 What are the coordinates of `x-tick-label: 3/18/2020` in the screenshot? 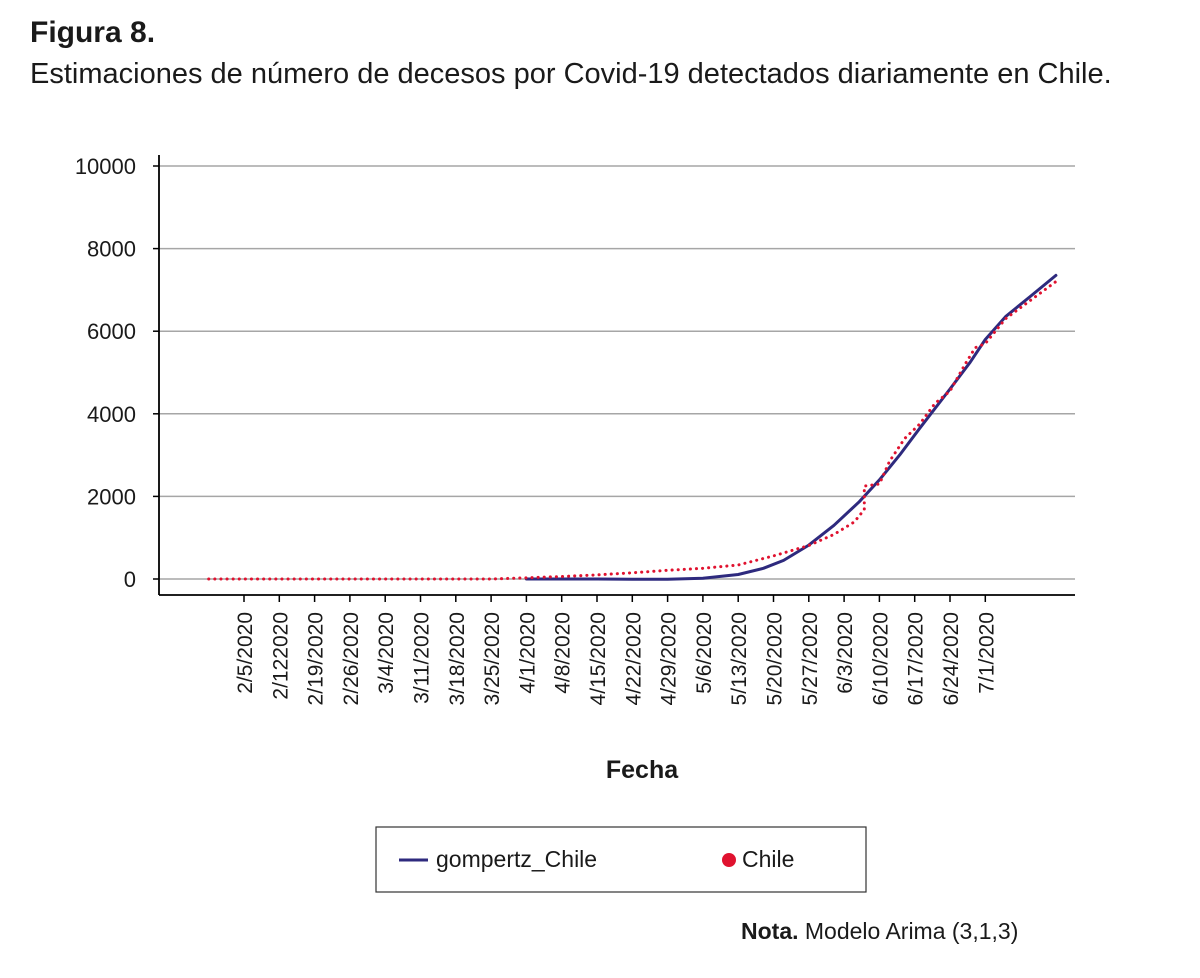 It's located at (457, 658).